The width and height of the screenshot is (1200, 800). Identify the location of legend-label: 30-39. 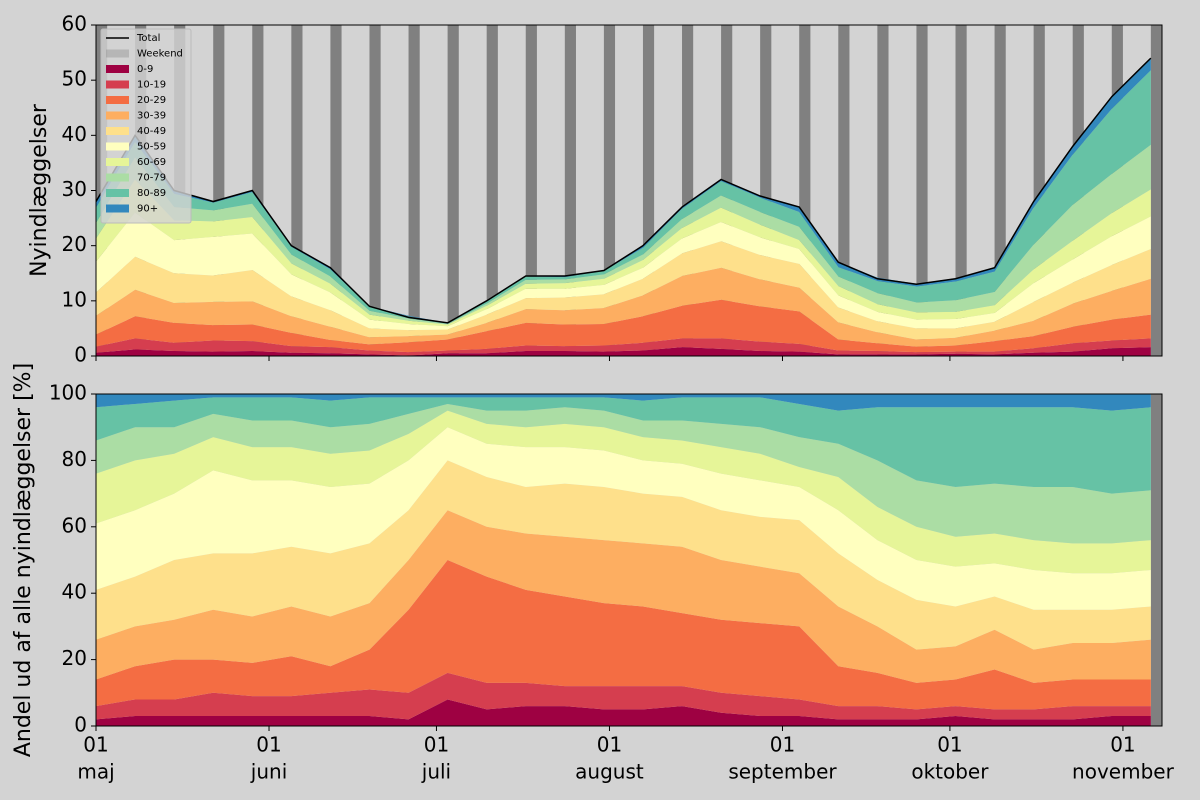
(151, 116).